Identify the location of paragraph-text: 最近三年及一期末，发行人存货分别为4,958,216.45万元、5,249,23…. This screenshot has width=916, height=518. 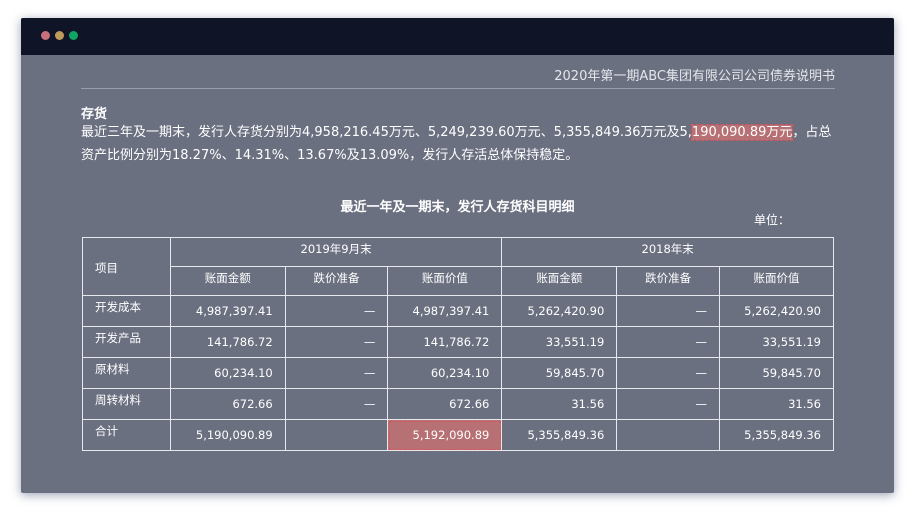
(386, 132).